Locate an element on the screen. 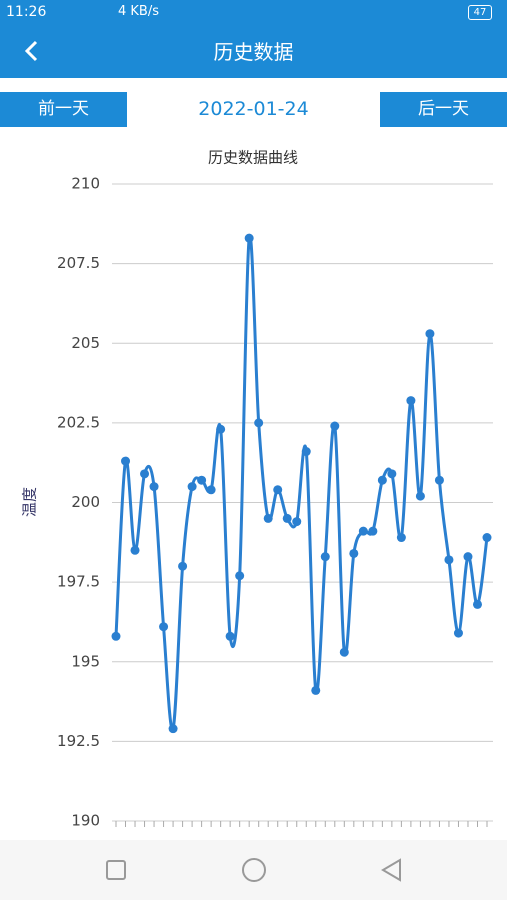 The width and height of the screenshot is (507, 904). prev-day-button: 前一天 is located at coordinates (63, 109).